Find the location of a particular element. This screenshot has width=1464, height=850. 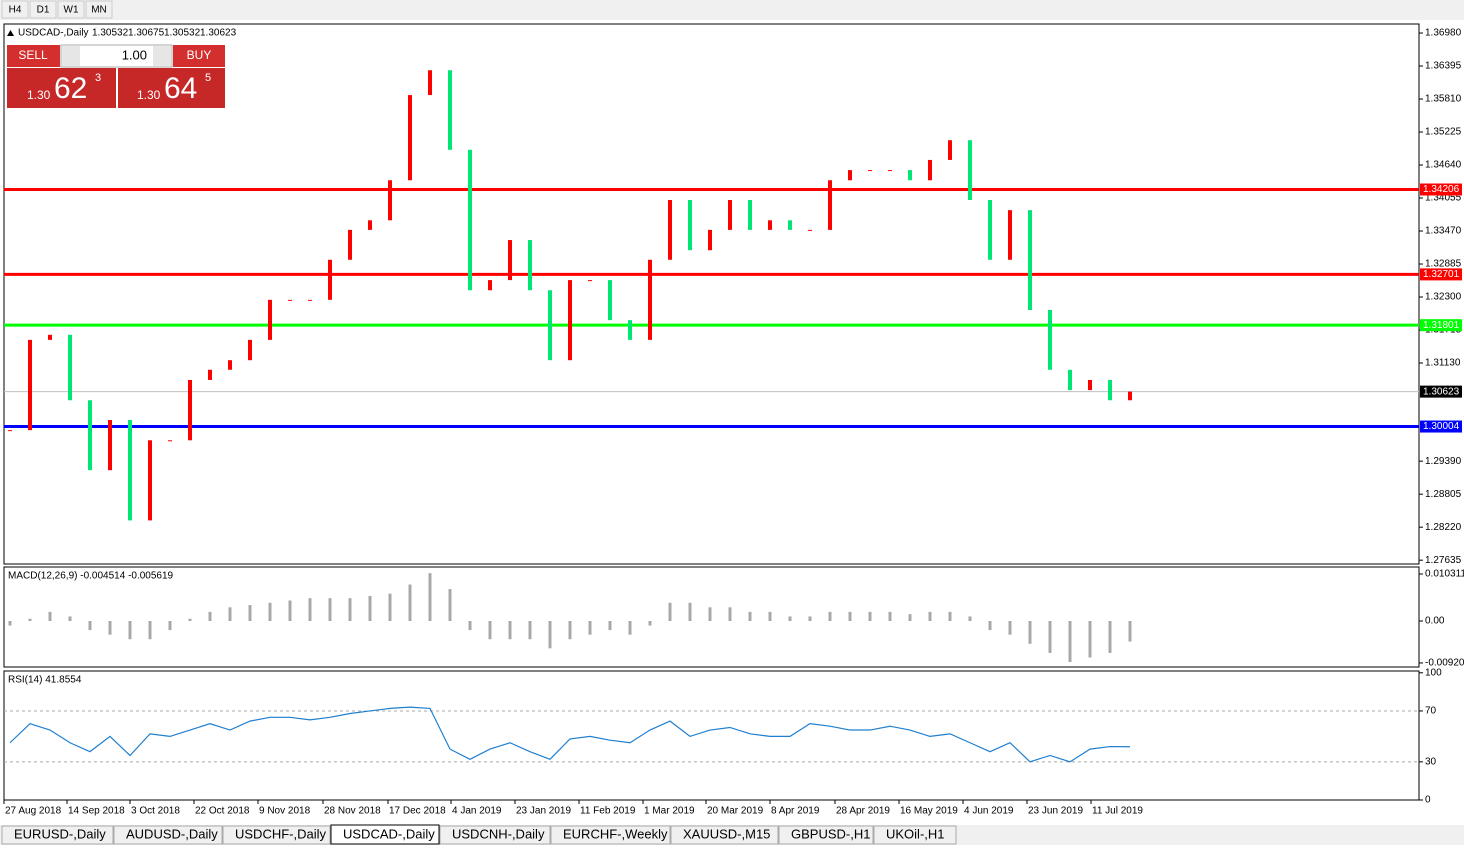

panel-frame is located at coordinates (711, 735).